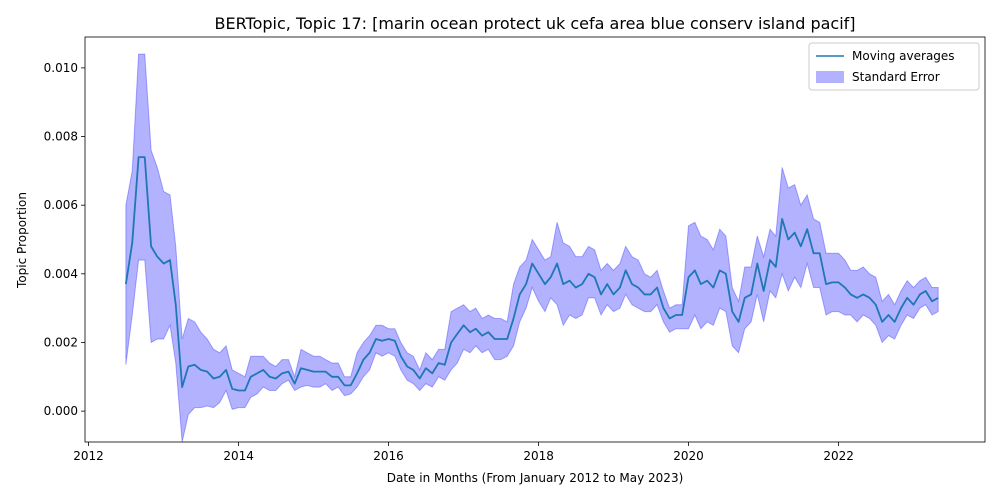 The image size is (1000, 500). Describe the element at coordinates (61, 274) in the screenshot. I see `y-tick-label: 0.004` at that location.